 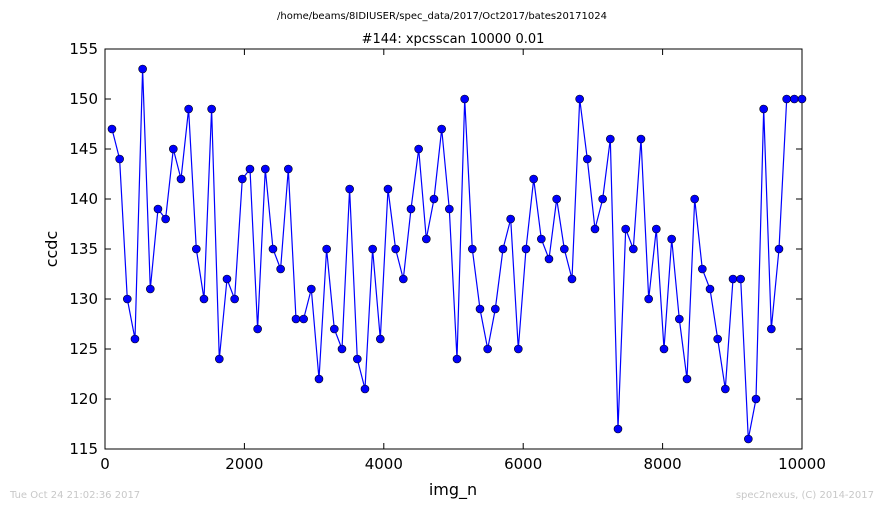 I want to click on x-tick-label: 10000, so click(x=802, y=464).